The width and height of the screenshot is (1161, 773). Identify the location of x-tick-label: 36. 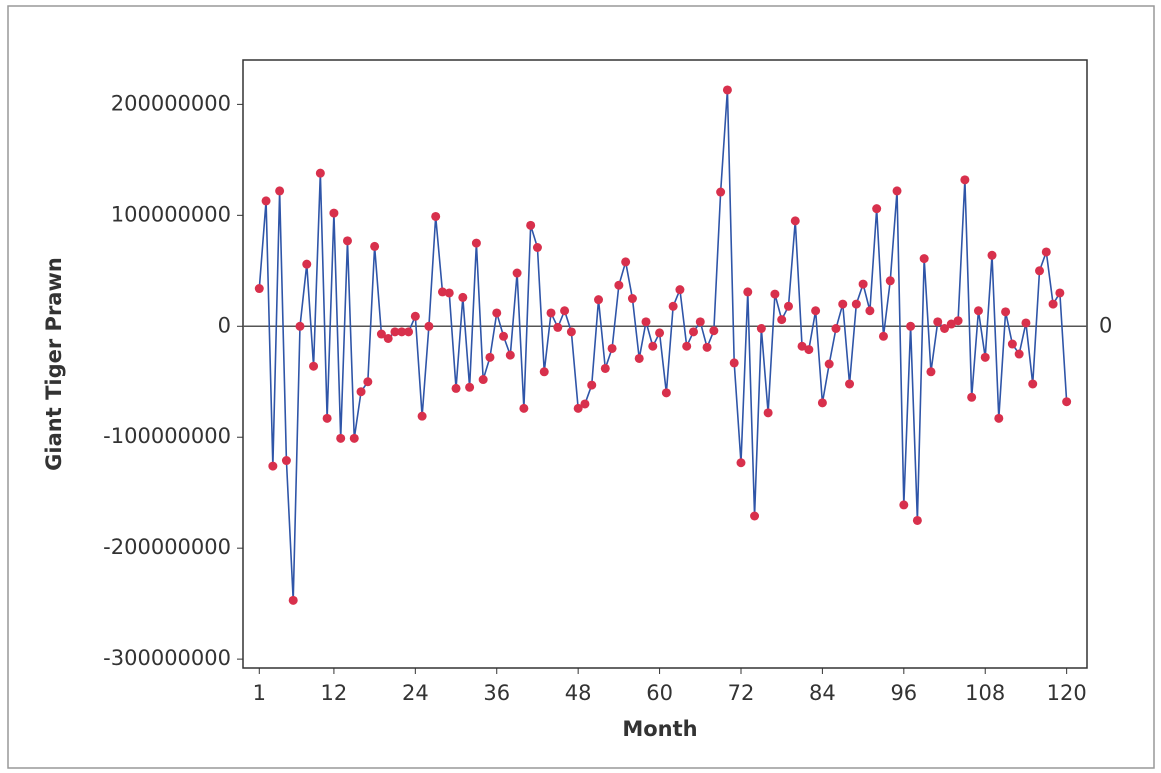
(496, 693).